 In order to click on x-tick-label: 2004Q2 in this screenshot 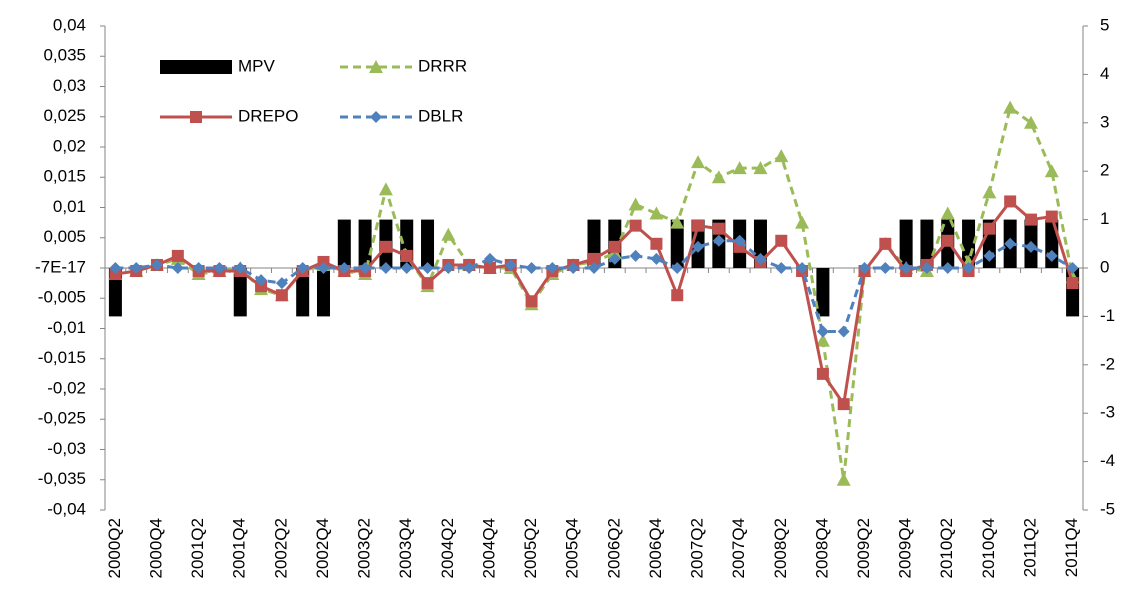, I will do `click(447, 548)`.